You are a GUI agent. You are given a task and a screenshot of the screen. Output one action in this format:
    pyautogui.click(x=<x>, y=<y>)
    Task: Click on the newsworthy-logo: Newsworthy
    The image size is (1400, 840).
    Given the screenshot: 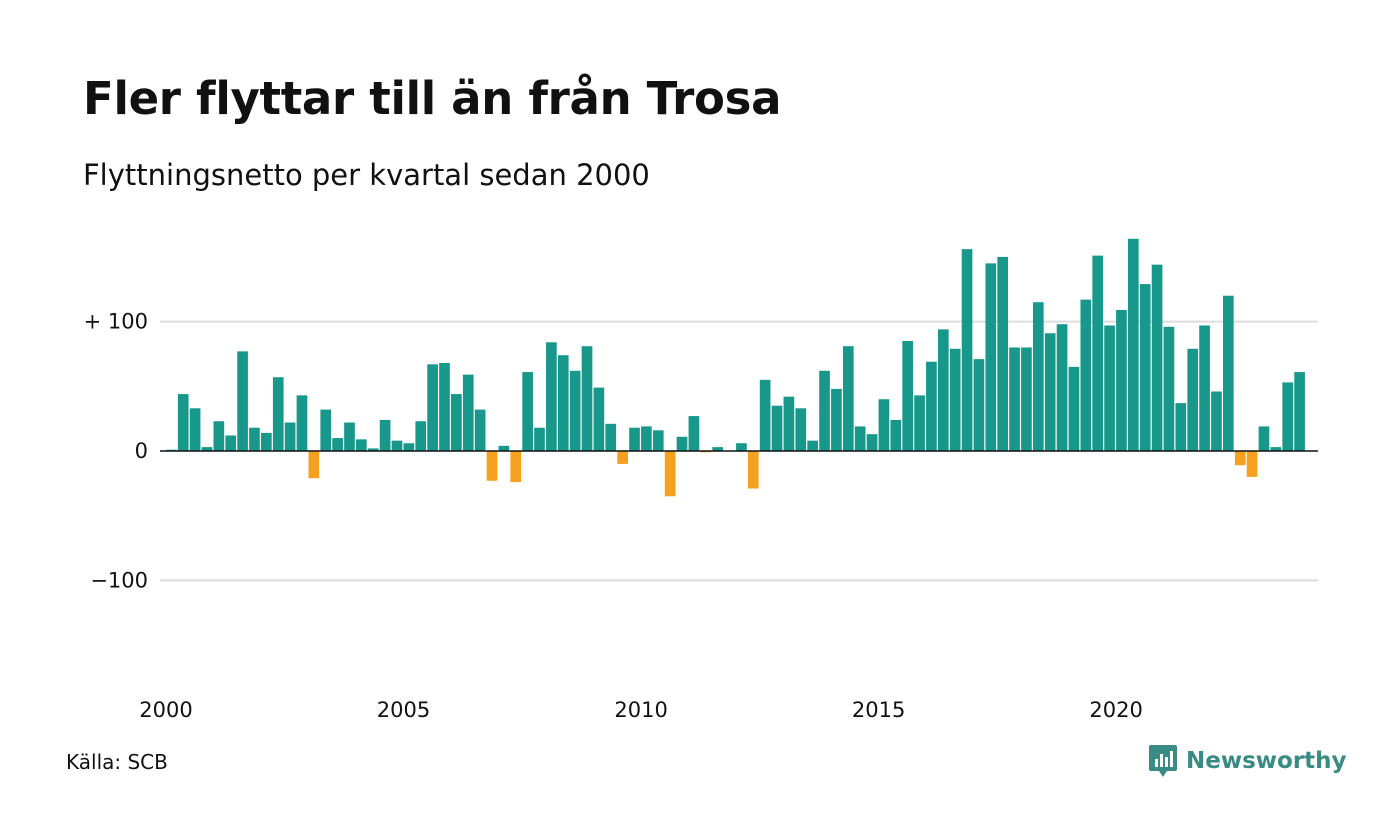 What is the action you would take?
    pyautogui.click(x=1247, y=761)
    